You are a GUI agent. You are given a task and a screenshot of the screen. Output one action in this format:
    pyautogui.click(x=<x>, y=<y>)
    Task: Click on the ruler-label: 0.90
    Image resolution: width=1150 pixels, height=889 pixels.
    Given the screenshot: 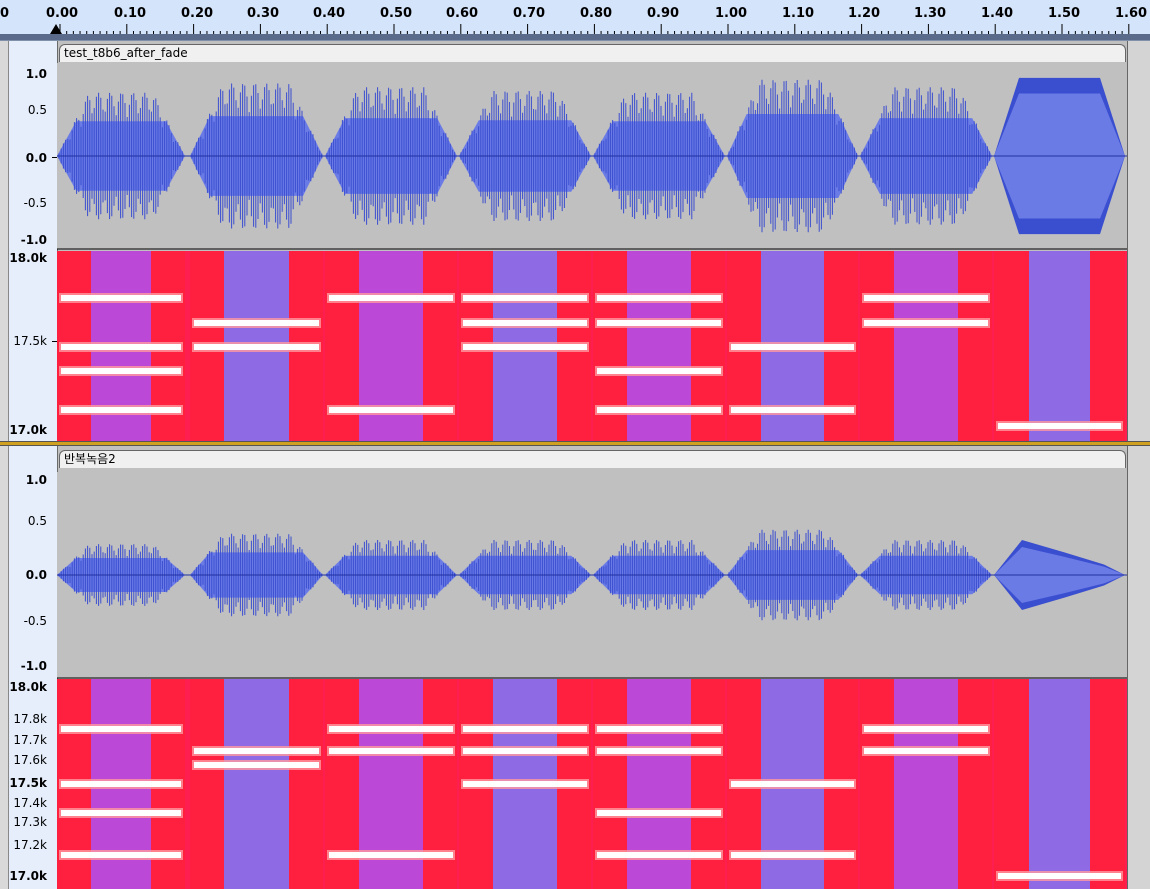 What is the action you would take?
    pyautogui.click(x=663, y=13)
    